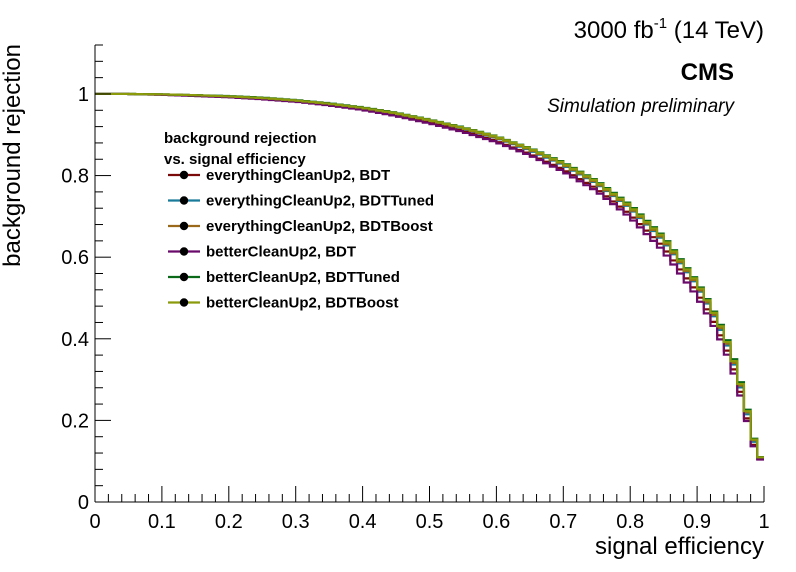  What do you see at coordinates (715, 30) in the screenshot?
I see `lumi-suffix: (14 TeV)` at bounding box center [715, 30].